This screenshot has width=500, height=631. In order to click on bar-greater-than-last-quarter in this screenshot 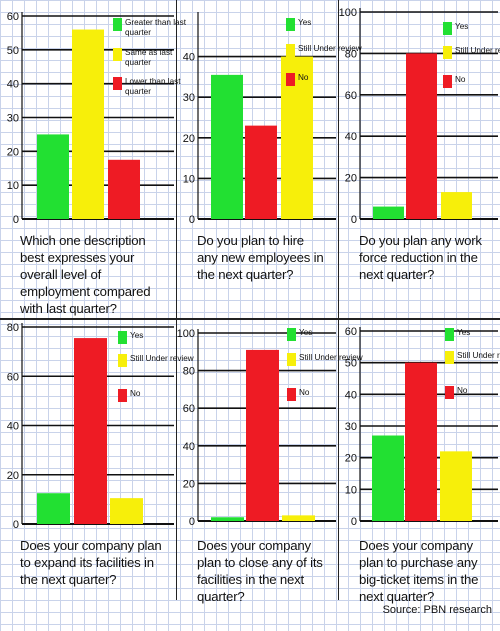, I will do `click(53, 176)`.